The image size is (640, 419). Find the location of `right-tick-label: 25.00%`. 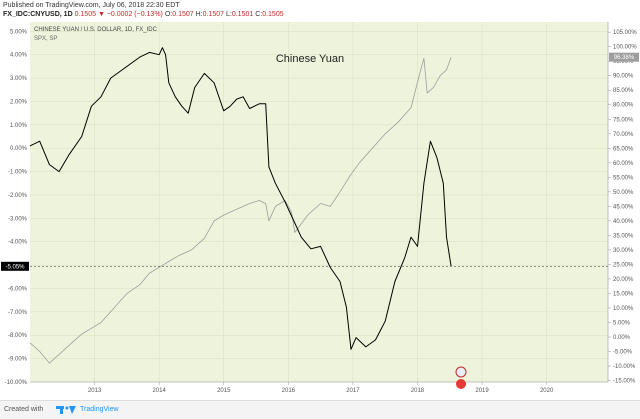

right-tick-label: 25.00% is located at coordinates (623, 265).